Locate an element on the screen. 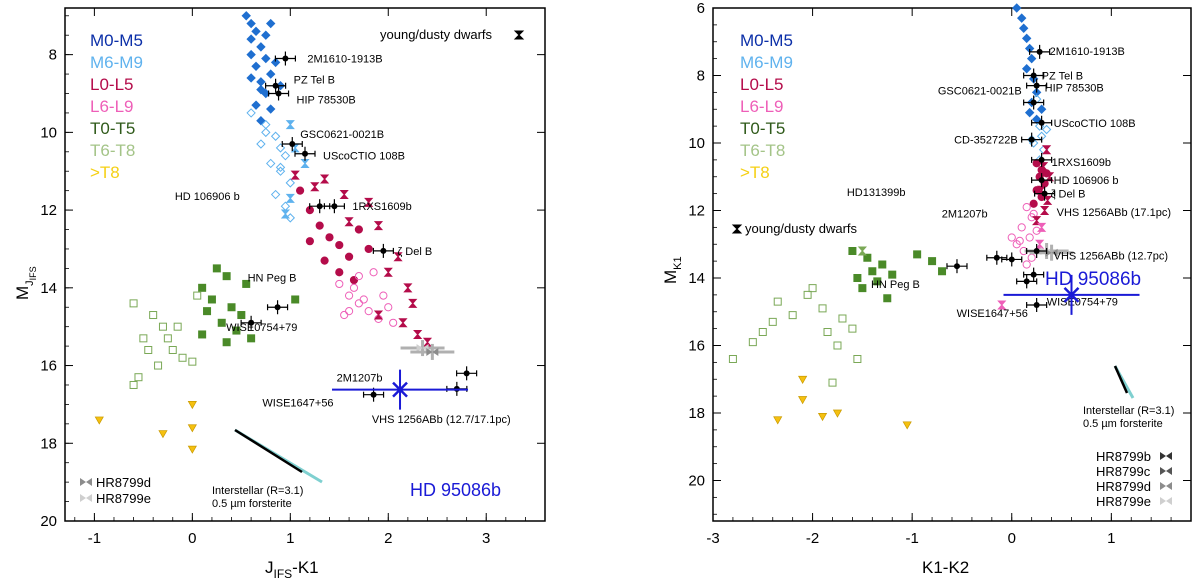  left-object-label: HIP 78530B is located at coordinates (326, 101).